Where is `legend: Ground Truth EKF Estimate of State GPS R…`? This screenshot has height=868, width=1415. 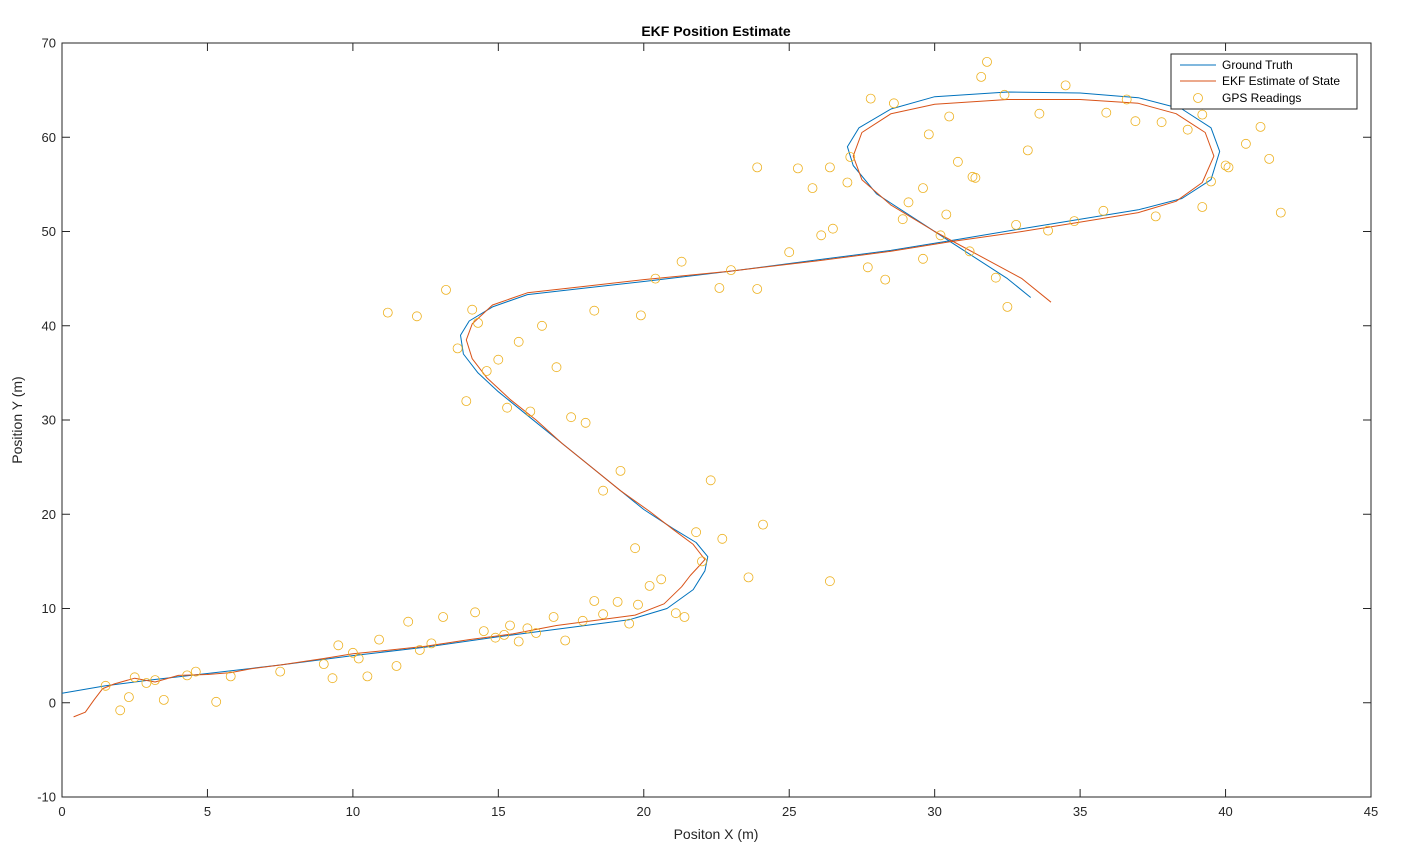
legend: Ground Truth EKF Estimate of State GPS R… is located at coordinates (1264, 81).